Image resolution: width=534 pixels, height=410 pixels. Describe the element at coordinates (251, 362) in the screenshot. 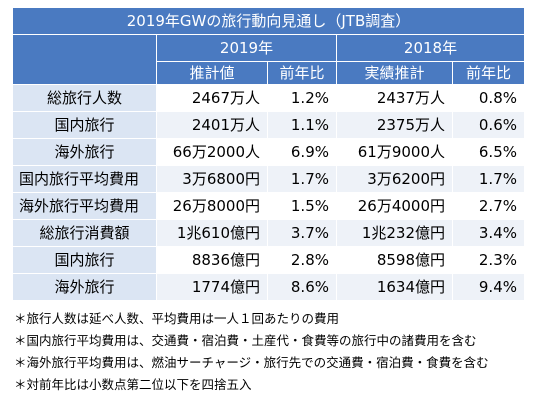

I see `footnote: ＊海外旅行平均費用は、燃油サーチャージ・旅行先での交通費・宿泊費・食費を含む` at that location.